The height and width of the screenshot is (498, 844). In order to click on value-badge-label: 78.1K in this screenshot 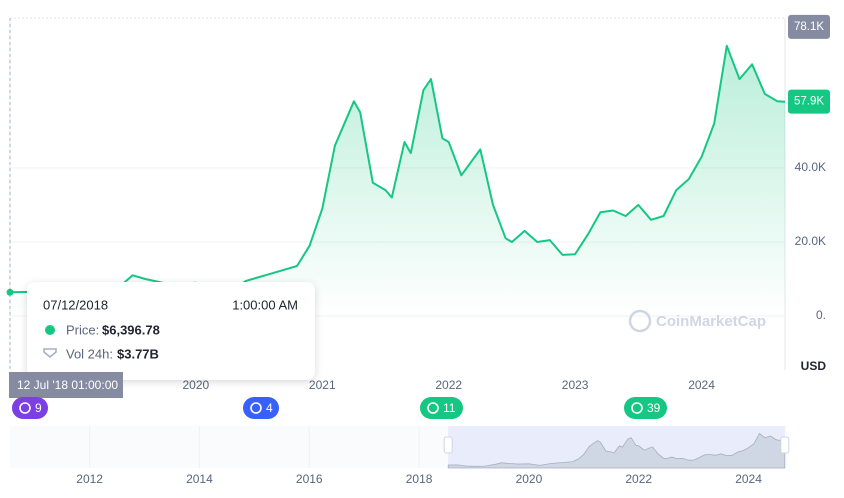, I will do `click(809, 27)`.